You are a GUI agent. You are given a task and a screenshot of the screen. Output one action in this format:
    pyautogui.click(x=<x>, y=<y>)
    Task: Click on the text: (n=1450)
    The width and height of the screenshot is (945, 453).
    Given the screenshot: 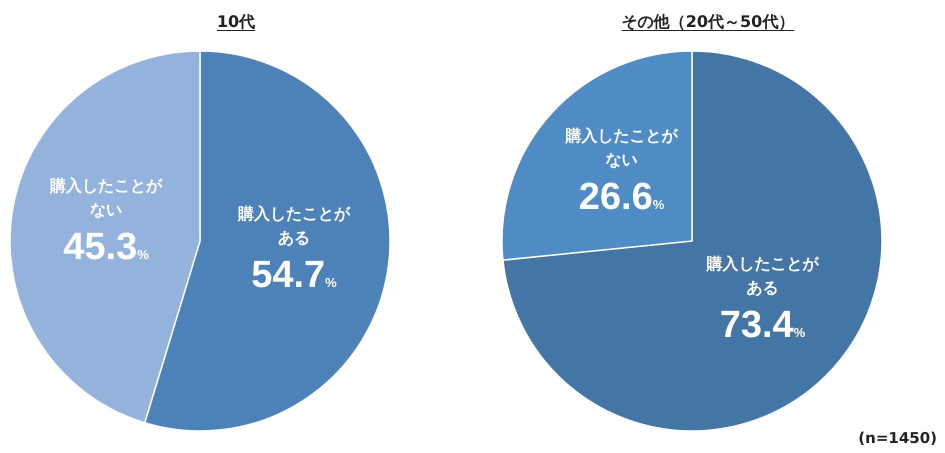 What is the action you would take?
    pyautogui.click(x=897, y=438)
    